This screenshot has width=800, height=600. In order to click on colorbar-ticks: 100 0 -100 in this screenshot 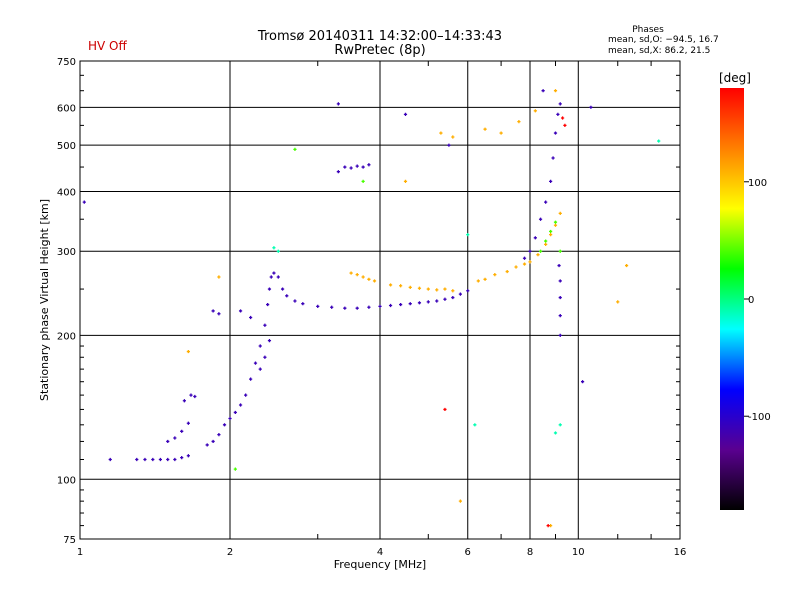, I will do `click(757, 300)`.